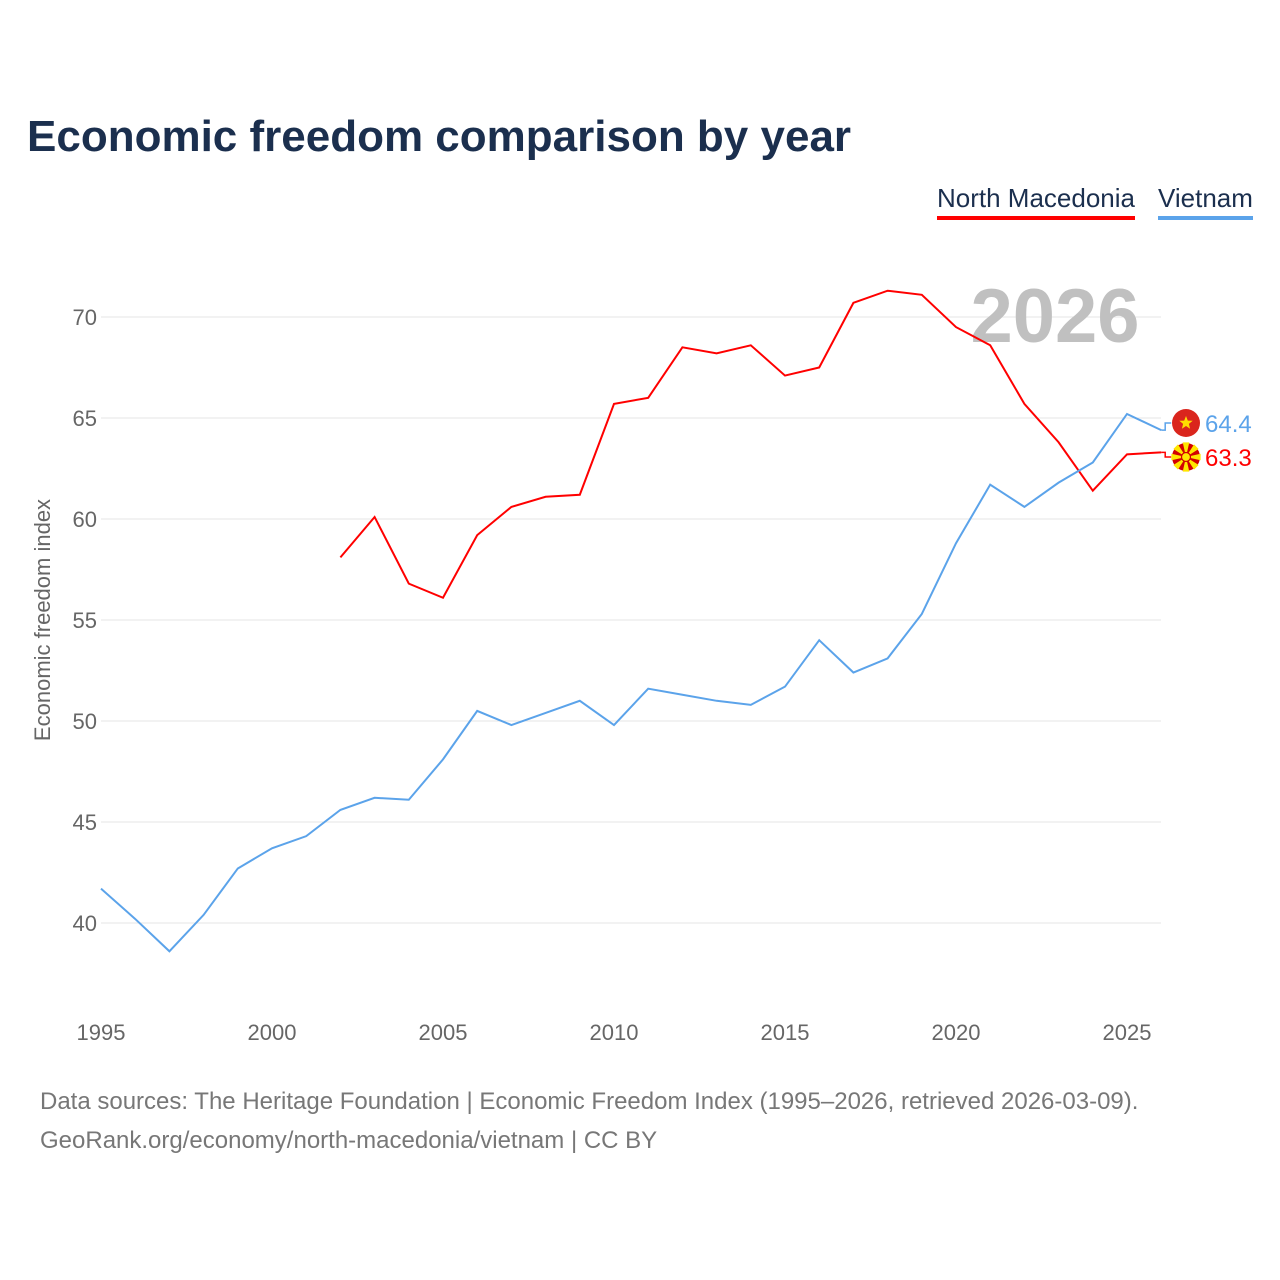  Describe the element at coordinates (1127, 1032) in the screenshot. I see `x-tick-label: 2025` at that location.